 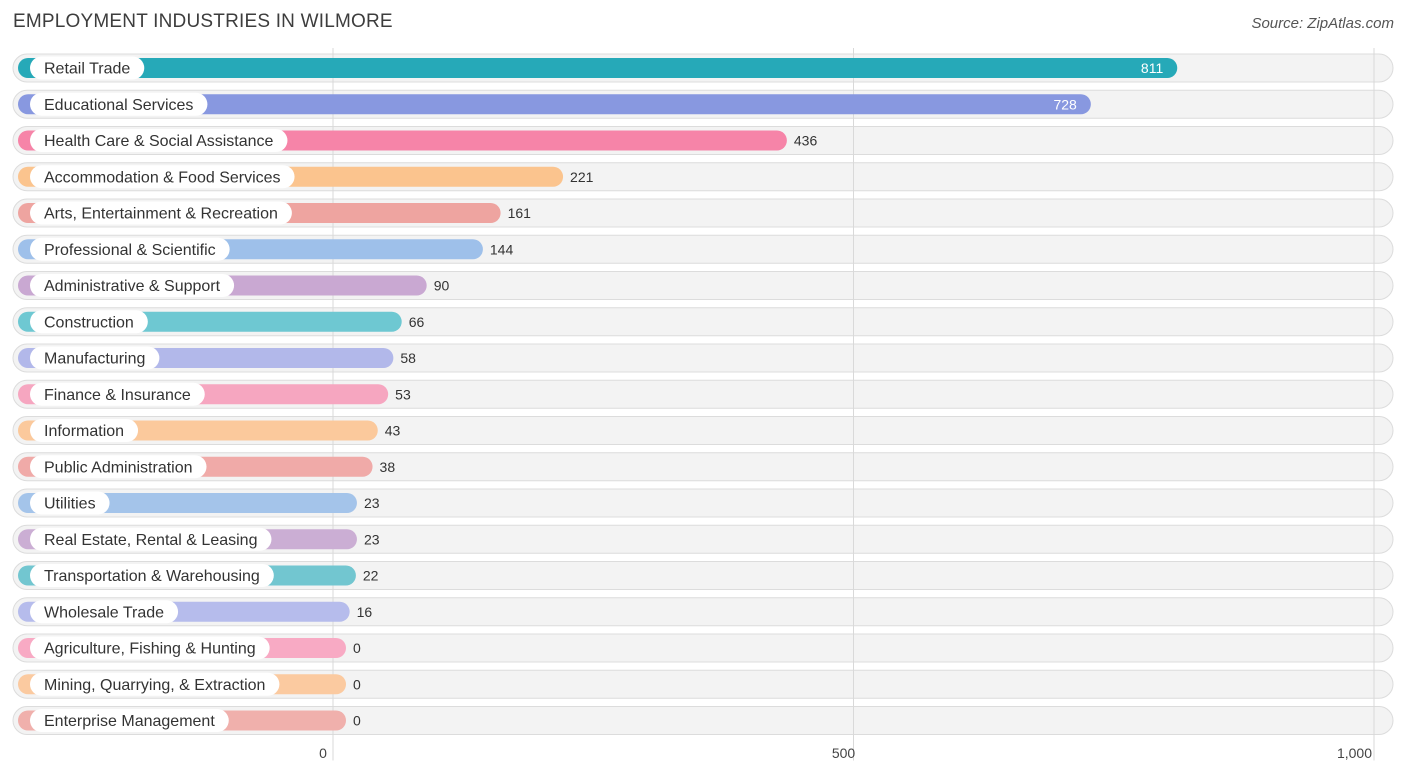 I want to click on bar-group-educational-services: Educational Services 728, so click(x=554, y=104).